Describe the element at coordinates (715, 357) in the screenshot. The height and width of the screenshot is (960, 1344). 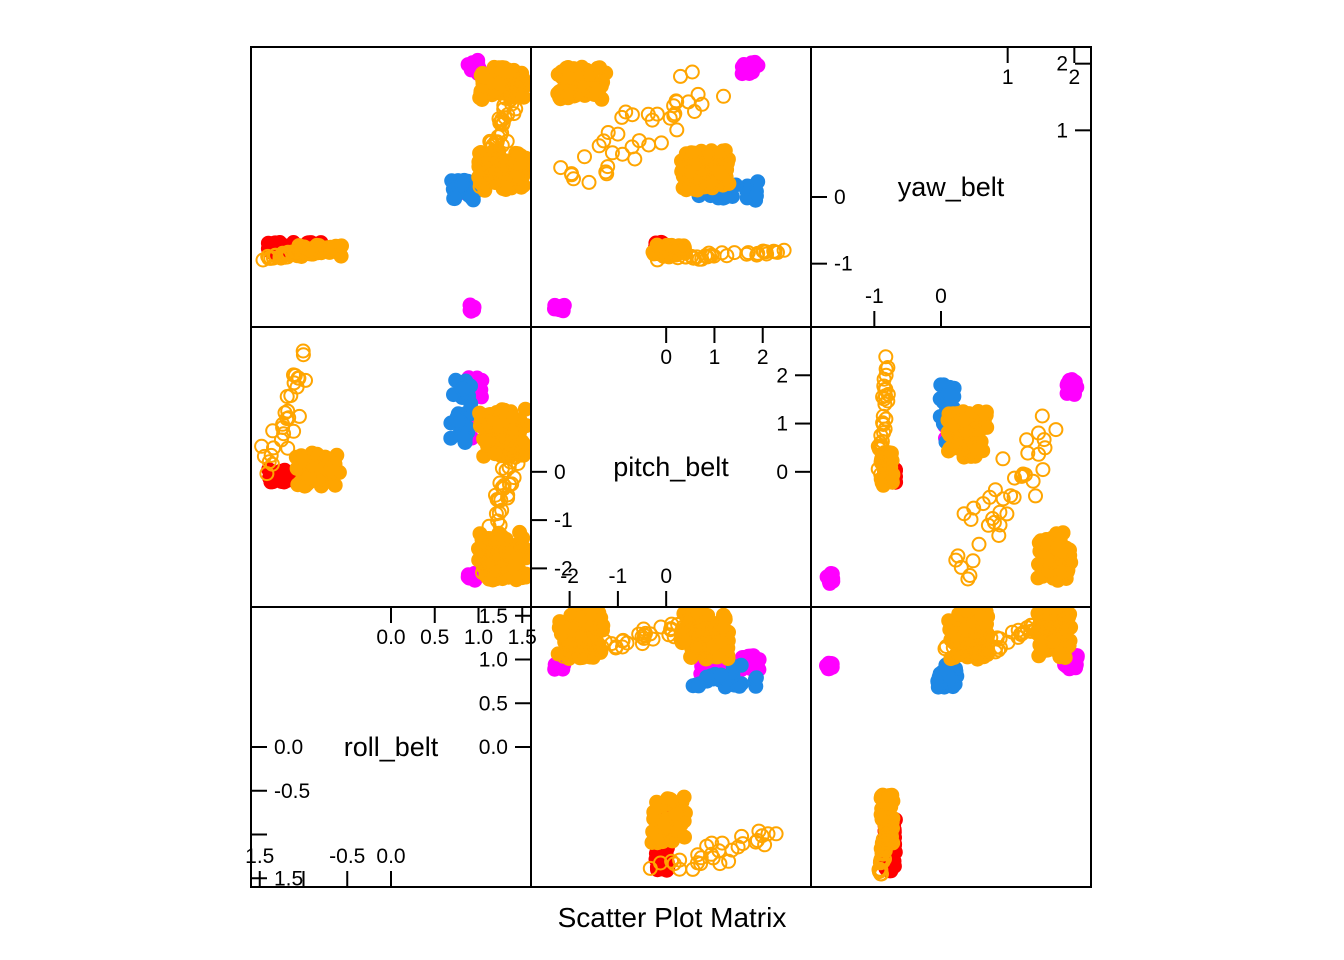
I see `tick-label: 1` at that location.